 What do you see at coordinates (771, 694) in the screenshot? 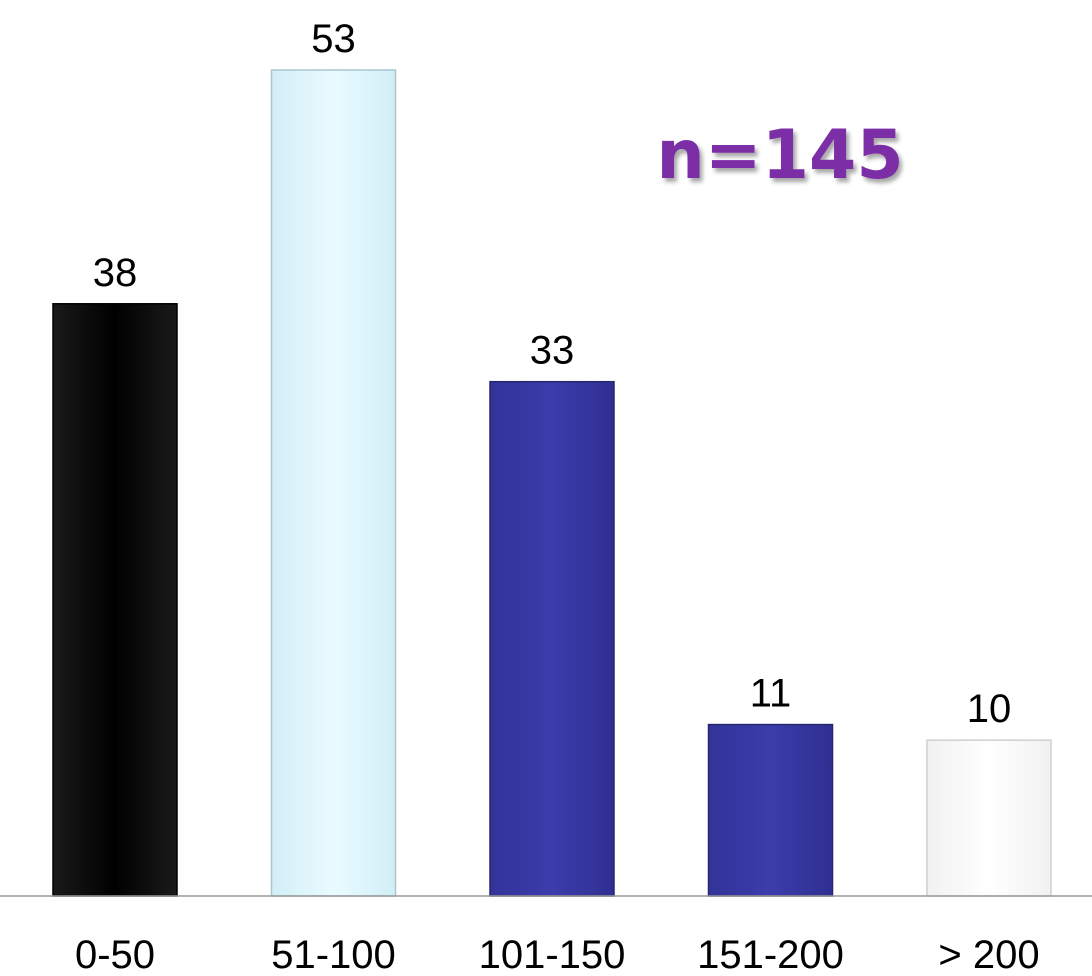
I see `data-label: 11` at bounding box center [771, 694].